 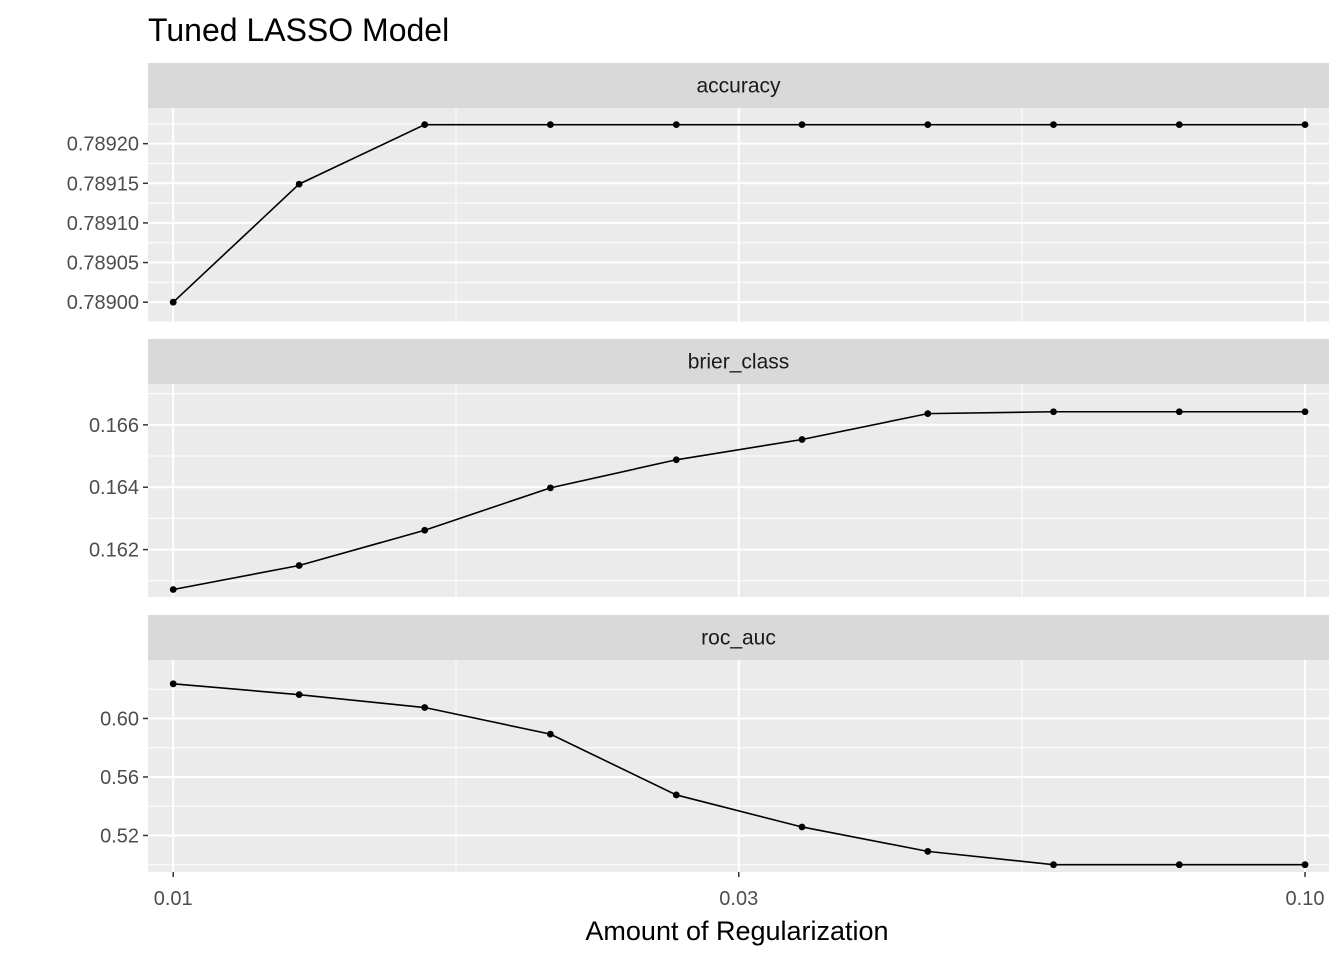 What do you see at coordinates (103, 224) in the screenshot?
I see `y-tick-label: 0.78910` at bounding box center [103, 224].